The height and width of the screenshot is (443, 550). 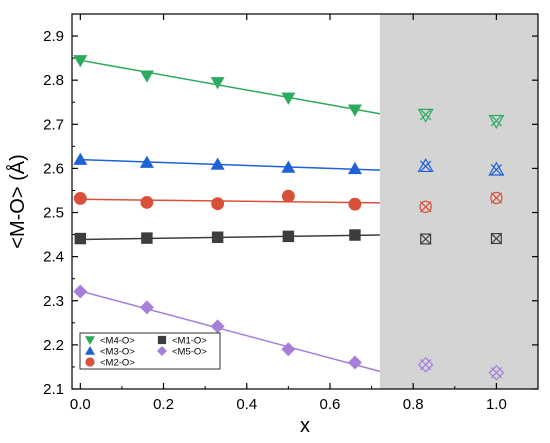 I want to click on legend-label-4: <M1-O>, so click(x=189, y=341).